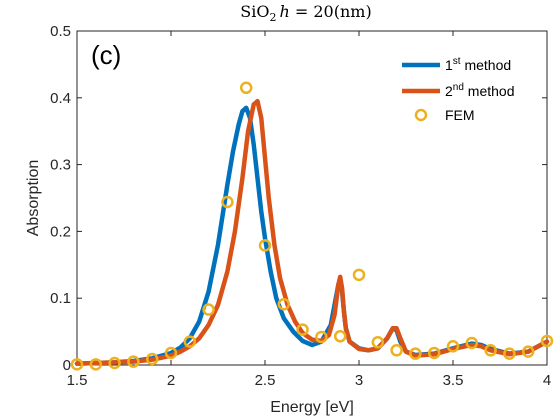 This screenshot has width=560, height=420. Describe the element at coordinates (460, 115) in the screenshot. I see `legend-label-series-3: FEM` at that location.